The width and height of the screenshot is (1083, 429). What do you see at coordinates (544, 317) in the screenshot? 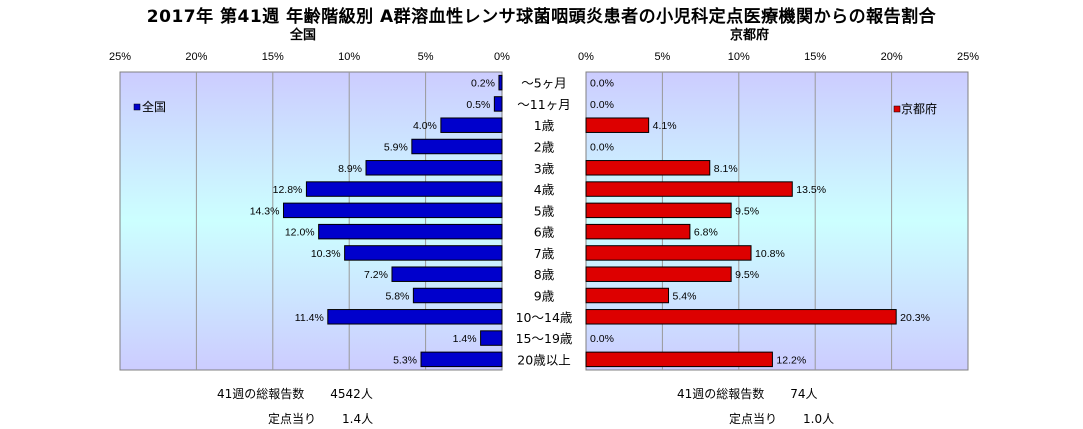
I see `category-label: 10～14歳` at bounding box center [544, 317].